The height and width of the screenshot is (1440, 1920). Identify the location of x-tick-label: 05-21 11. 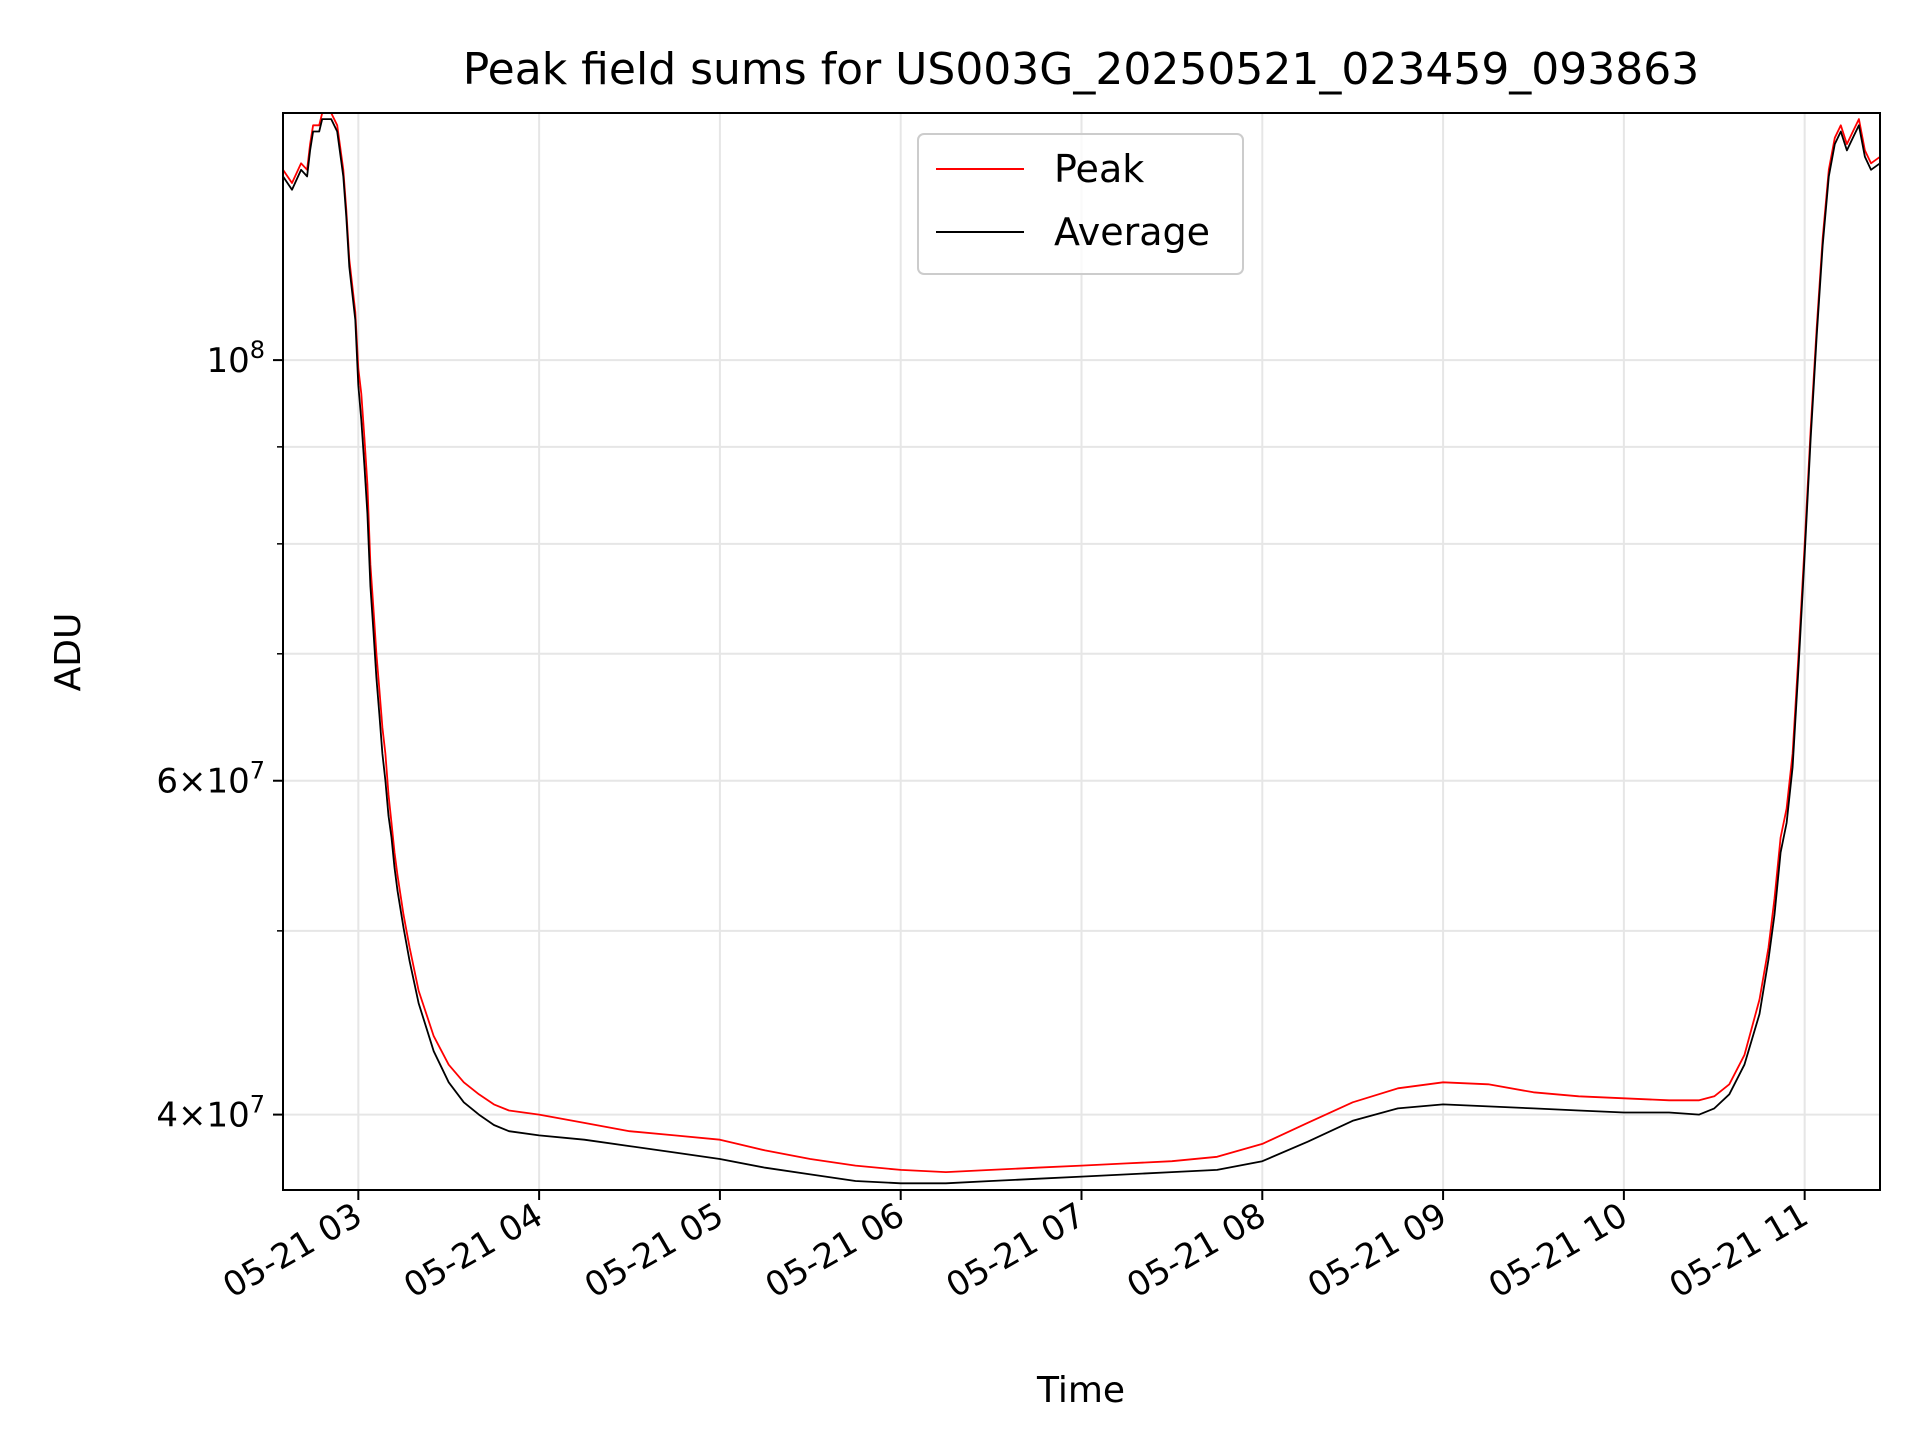
(1739, 1250).